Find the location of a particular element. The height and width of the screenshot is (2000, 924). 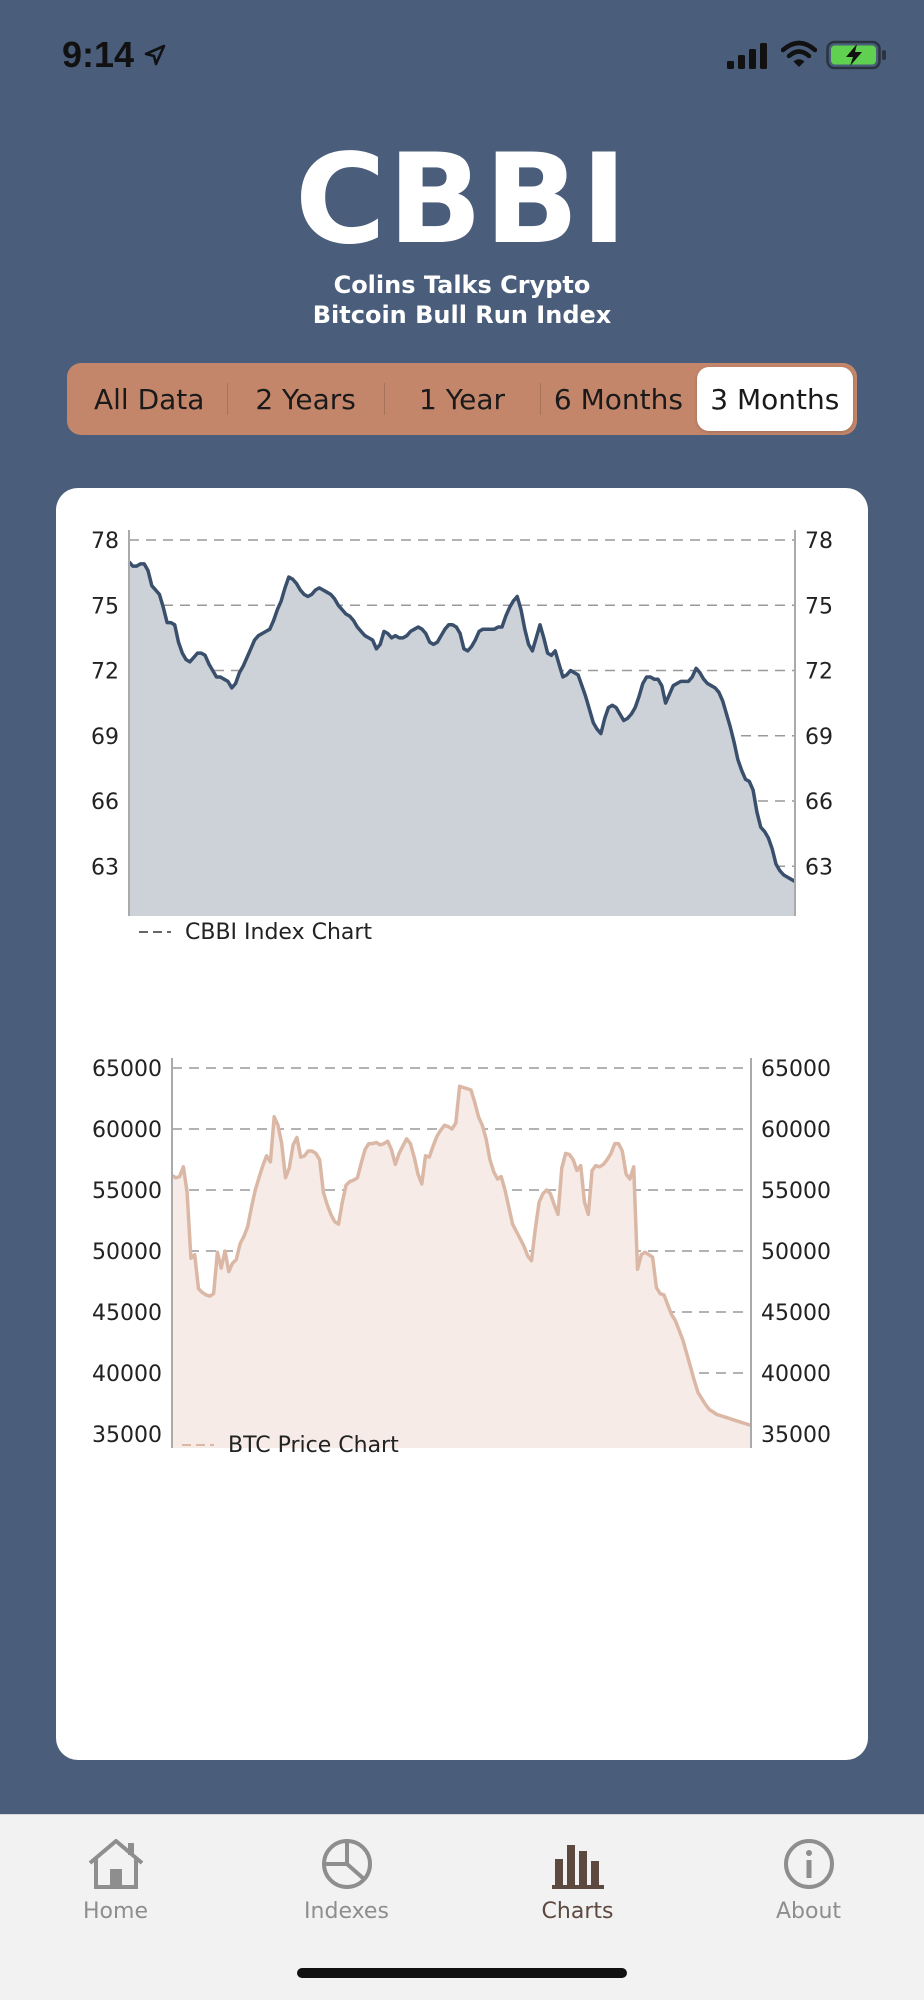

tab-home-label: Home is located at coordinates (115, 1911).